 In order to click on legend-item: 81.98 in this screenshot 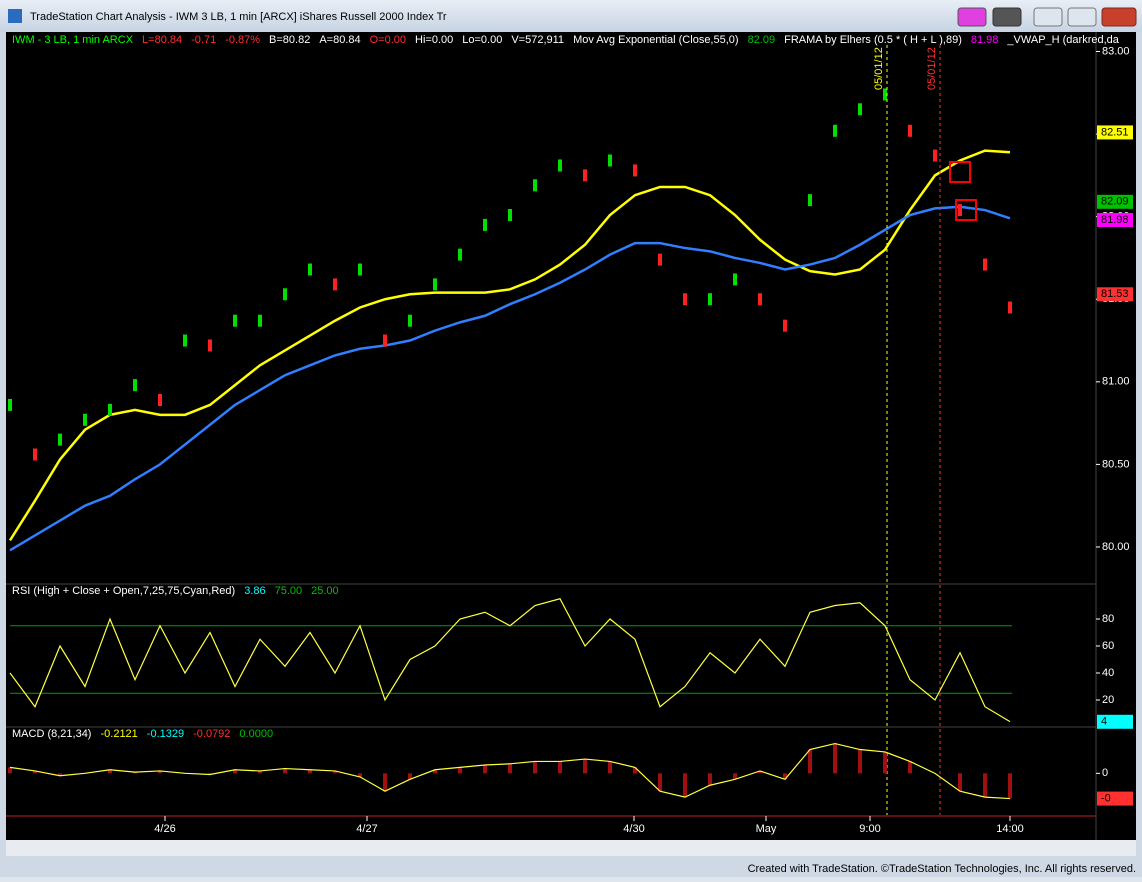, I will do `click(985, 40)`.